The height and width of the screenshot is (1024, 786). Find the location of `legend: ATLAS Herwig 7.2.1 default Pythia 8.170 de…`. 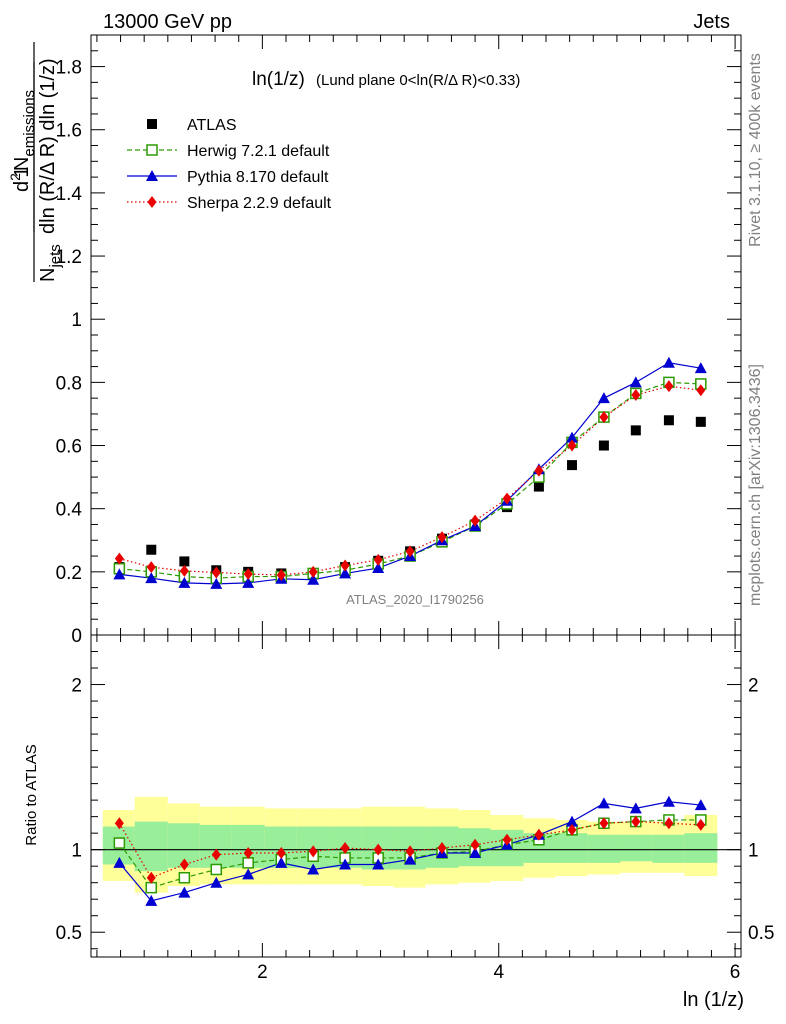

legend: ATLAS Herwig 7.2.1 default Pythia 8.170 de… is located at coordinates (229, 164).